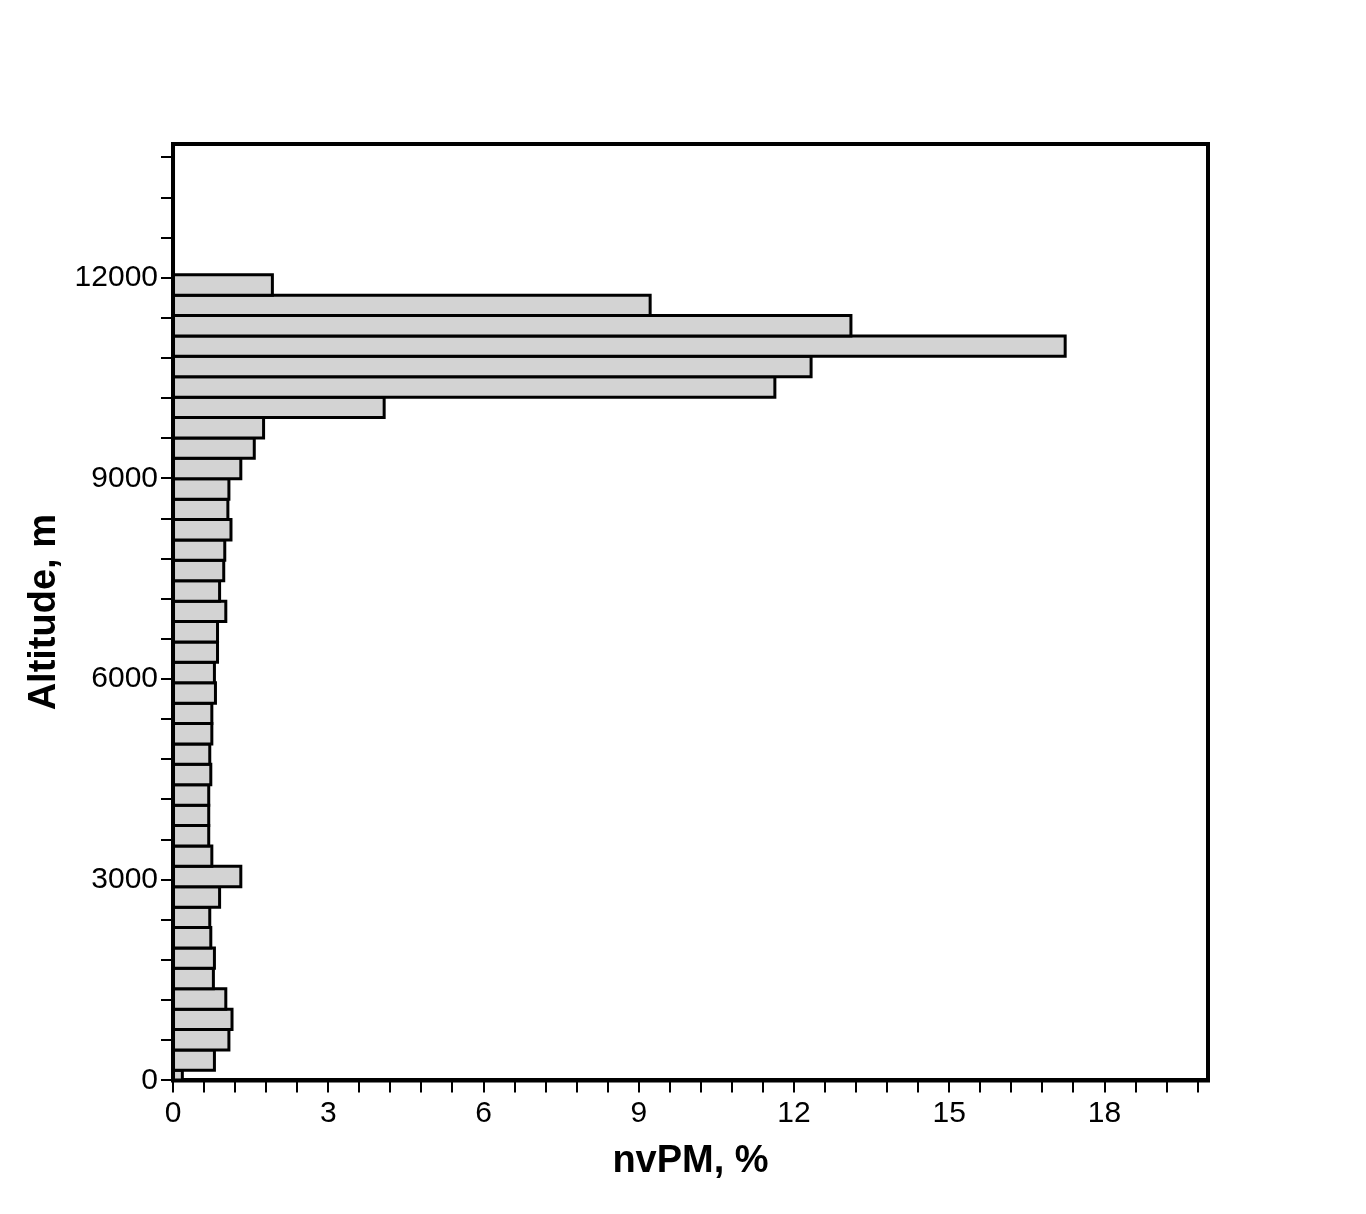 The height and width of the screenshot is (1214, 1366). I want to click on x-tick-label: 3, so click(328, 1111).